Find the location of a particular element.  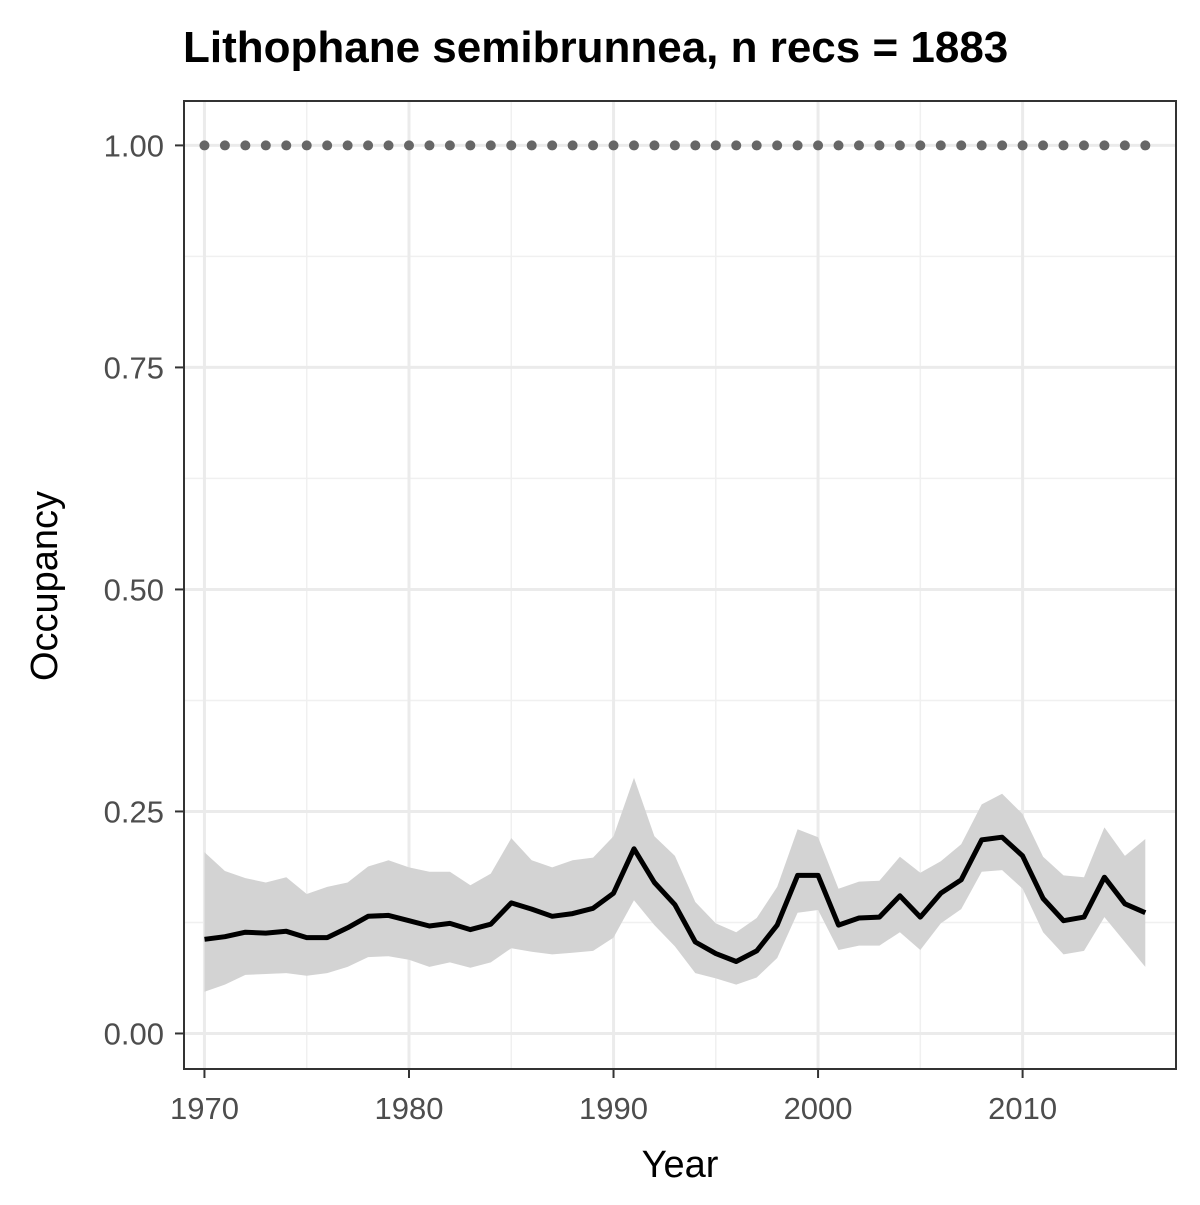

x-tick-label: 2010 is located at coordinates (1022, 1108).